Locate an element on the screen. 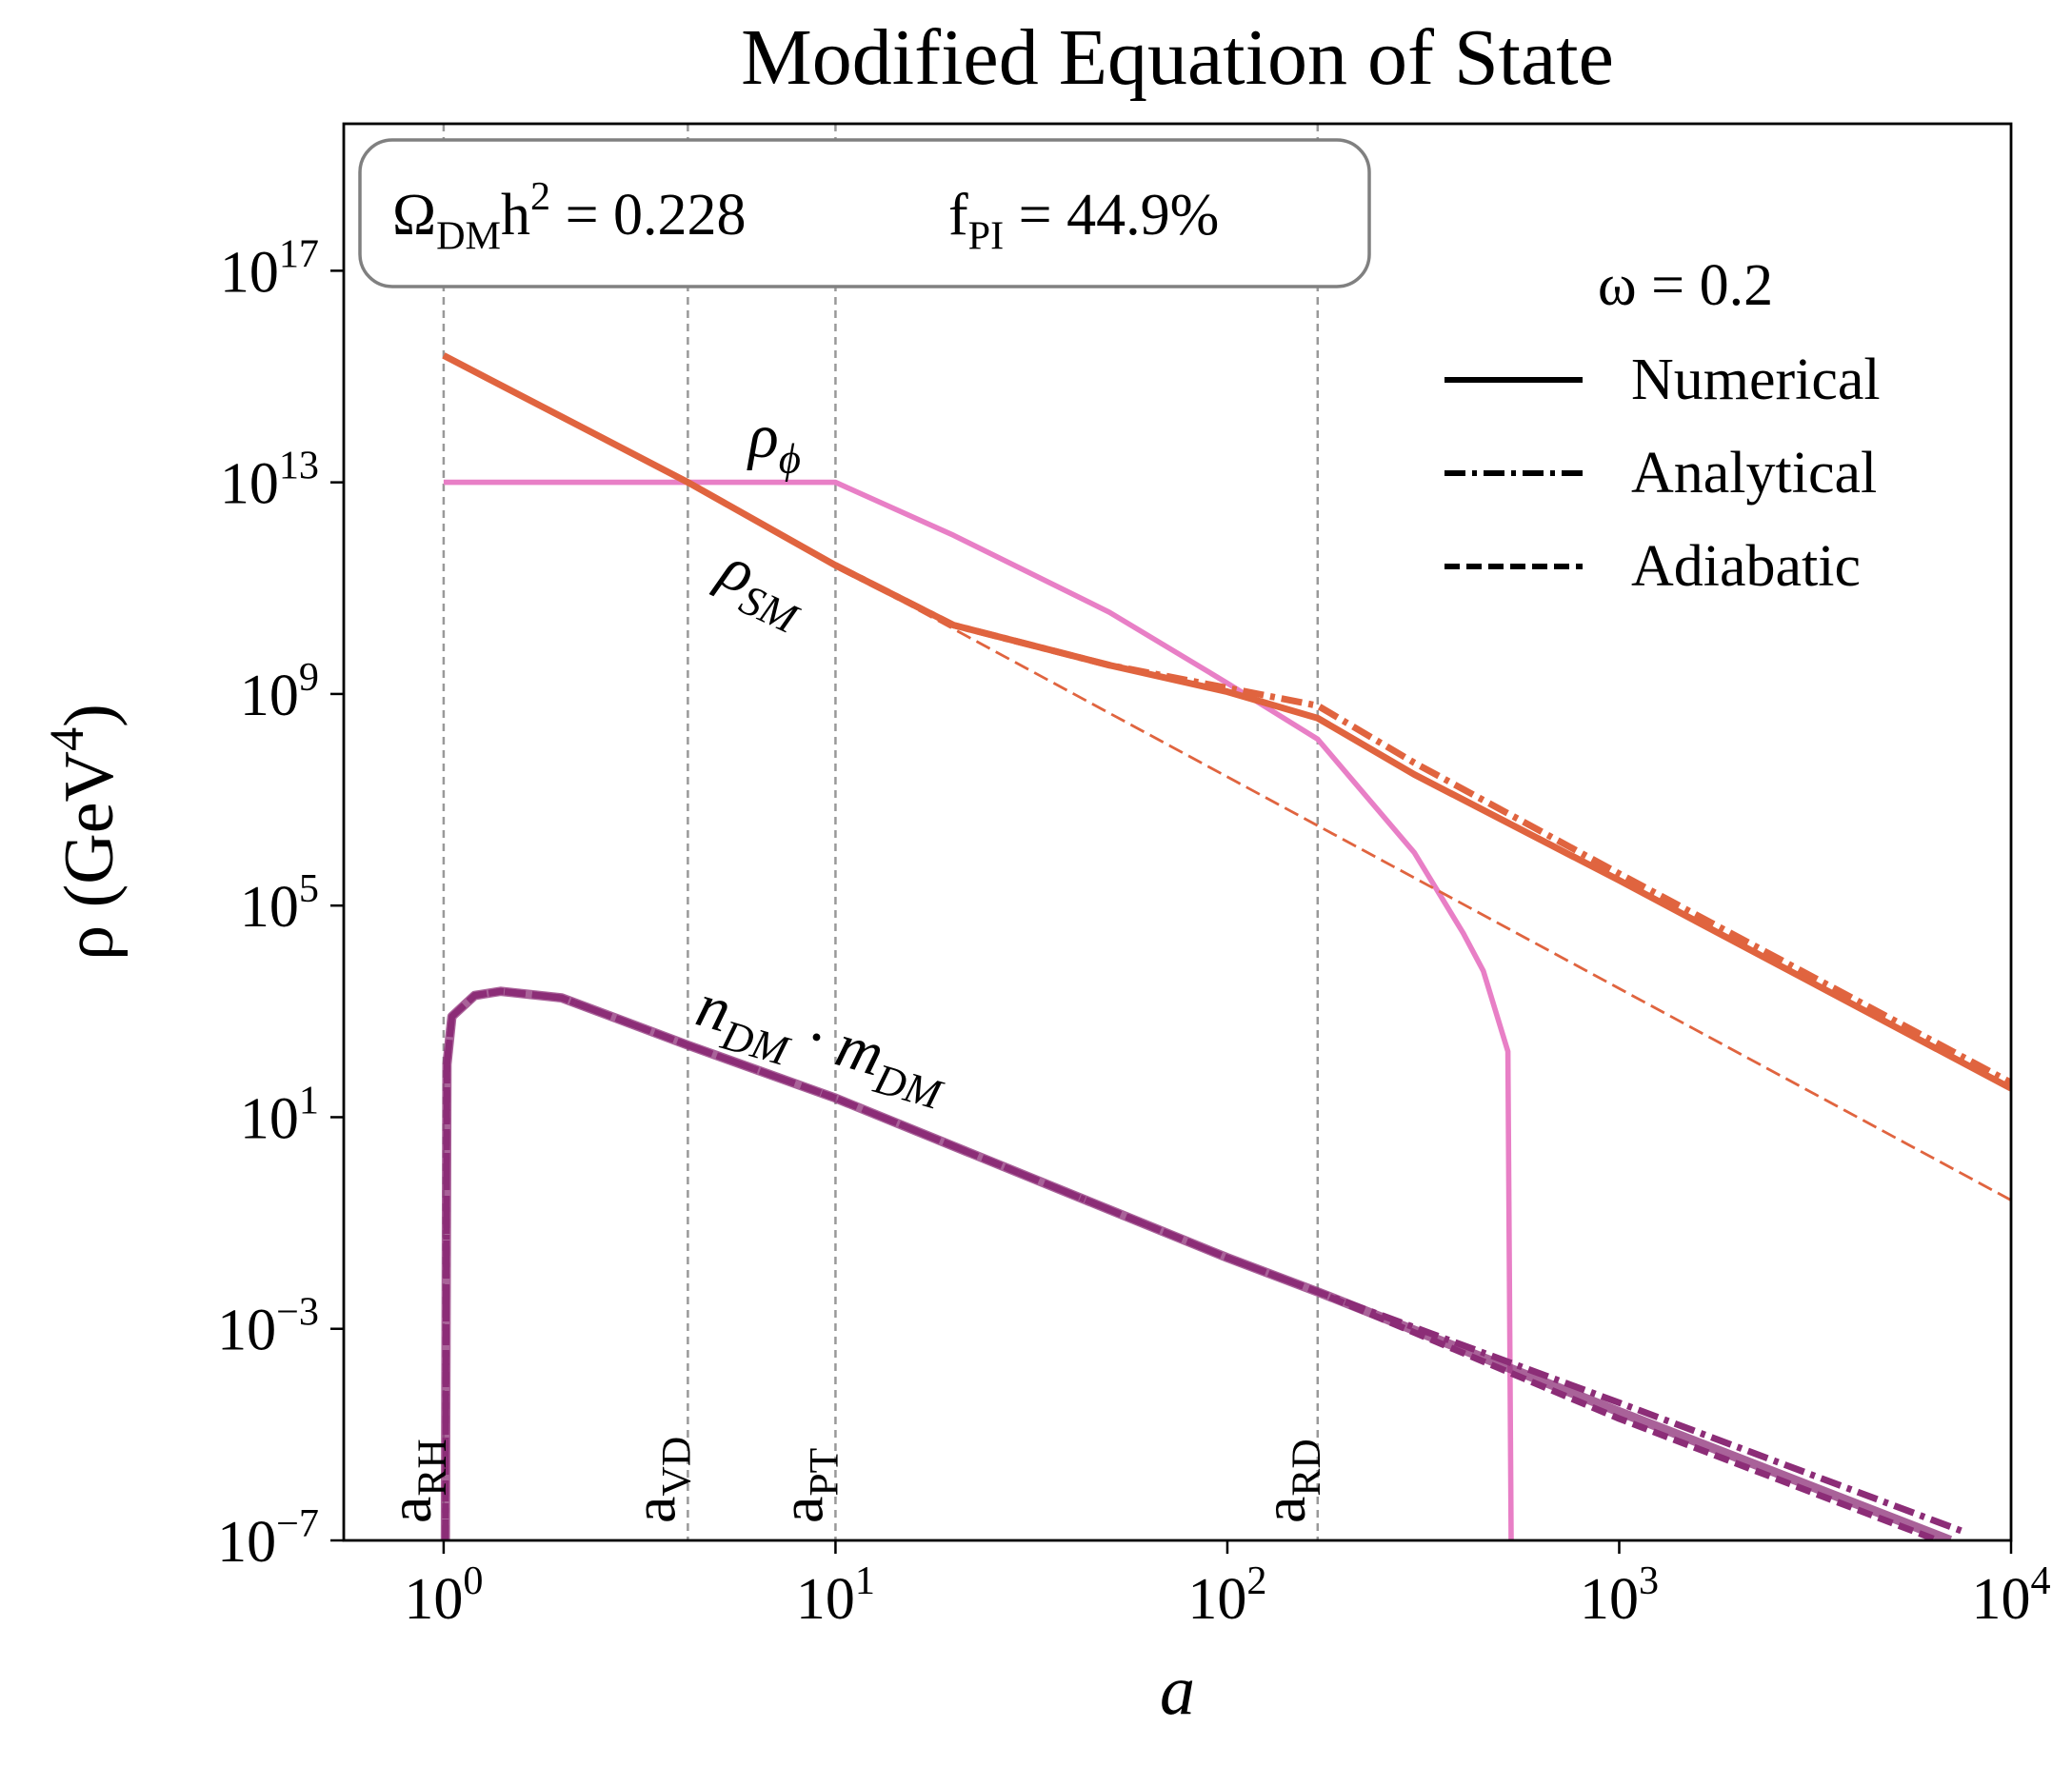  legend-label: Analytical is located at coordinates (1754, 473).